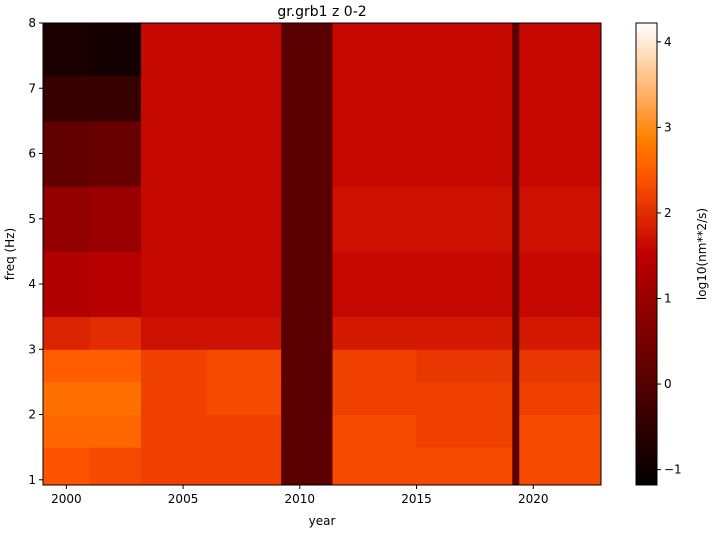  What do you see at coordinates (32, 88) in the screenshot?
I see `y-tick-label: 7` at bounding box center [32, 88].